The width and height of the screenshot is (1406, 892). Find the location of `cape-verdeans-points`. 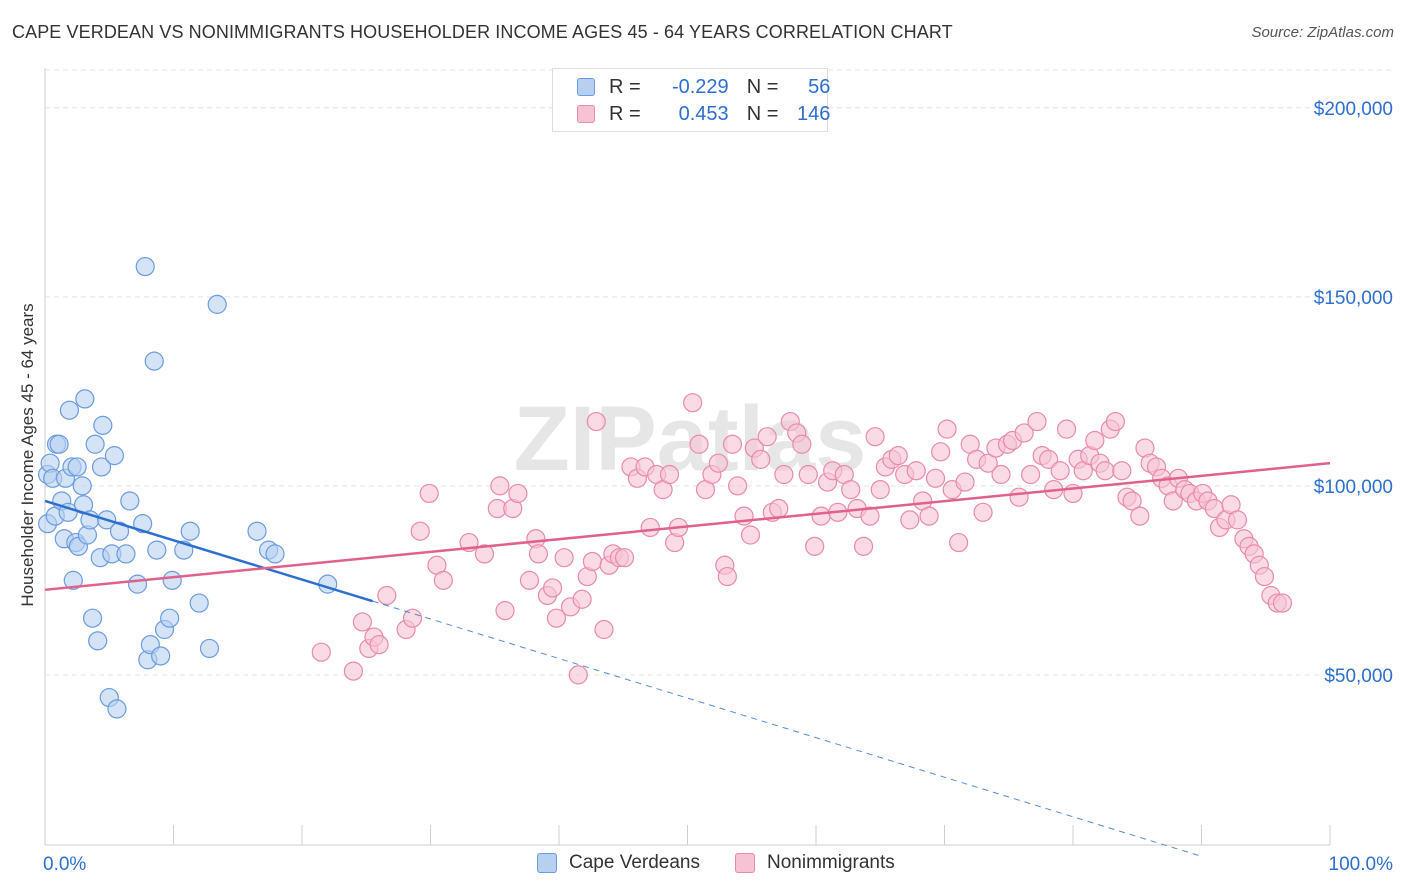

cape-verdeans-points is located at coordinates (187, 487).